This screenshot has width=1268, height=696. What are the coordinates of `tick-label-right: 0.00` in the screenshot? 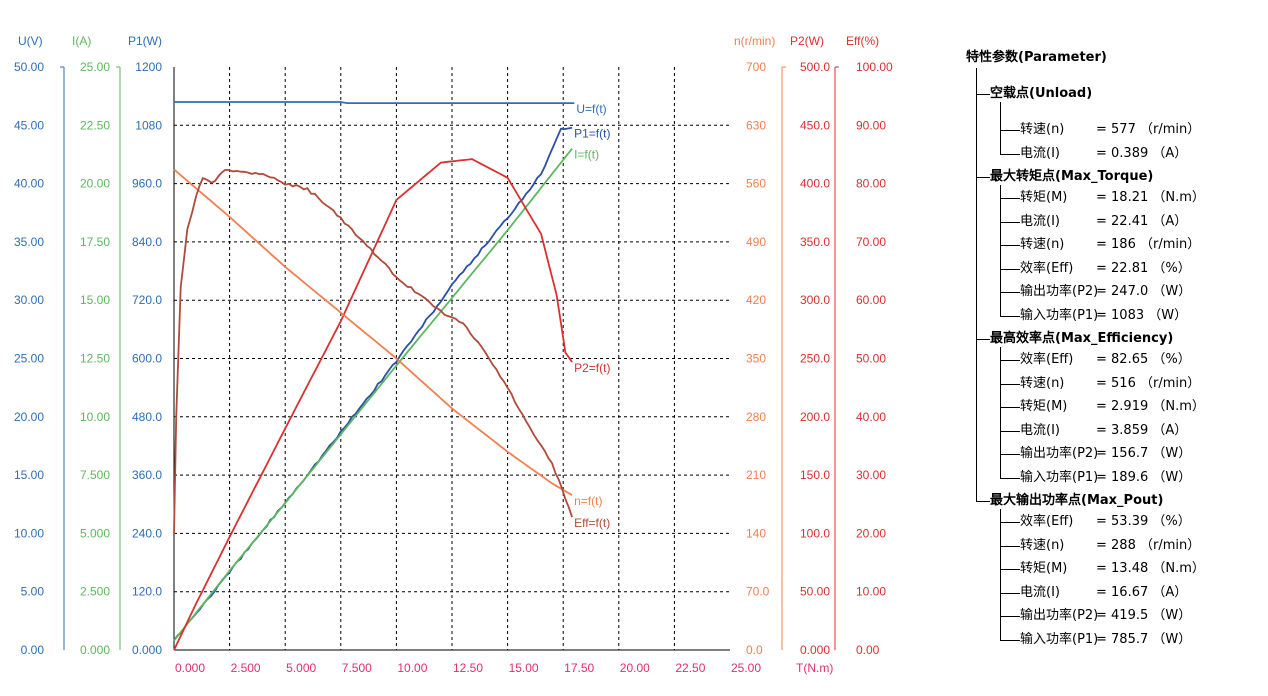 It's located at (868, 650).